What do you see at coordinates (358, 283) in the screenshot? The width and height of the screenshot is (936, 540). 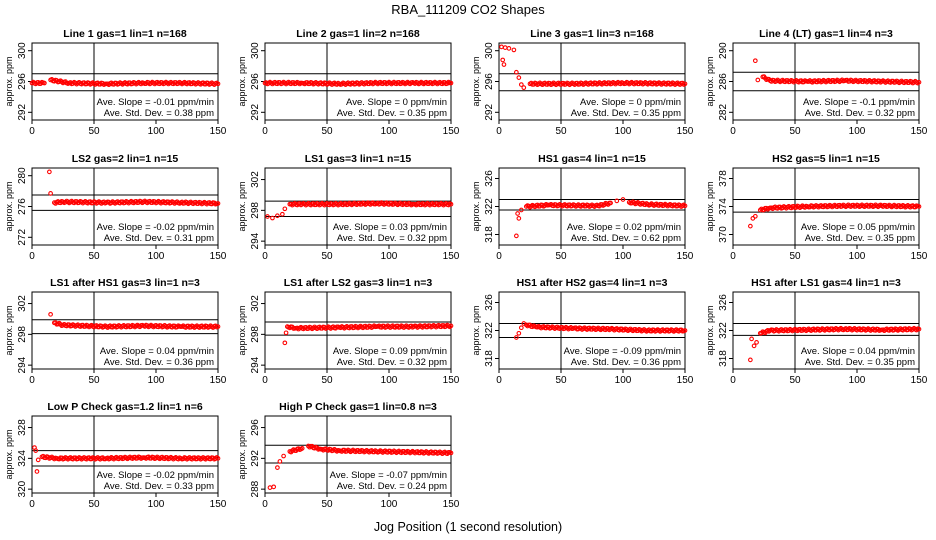 I see `panel-title: LS1 after LS2 gas=3 lin=1 n=3` at bounding box center [358, 283].